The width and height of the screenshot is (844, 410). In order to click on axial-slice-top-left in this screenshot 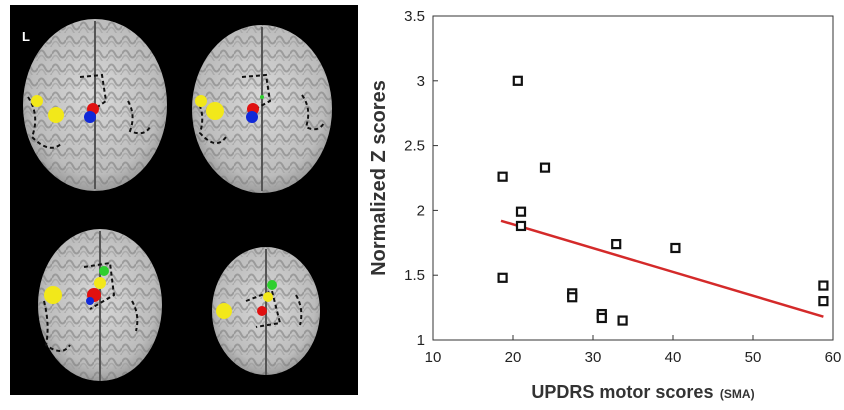, I will do `click(95, 105)`.